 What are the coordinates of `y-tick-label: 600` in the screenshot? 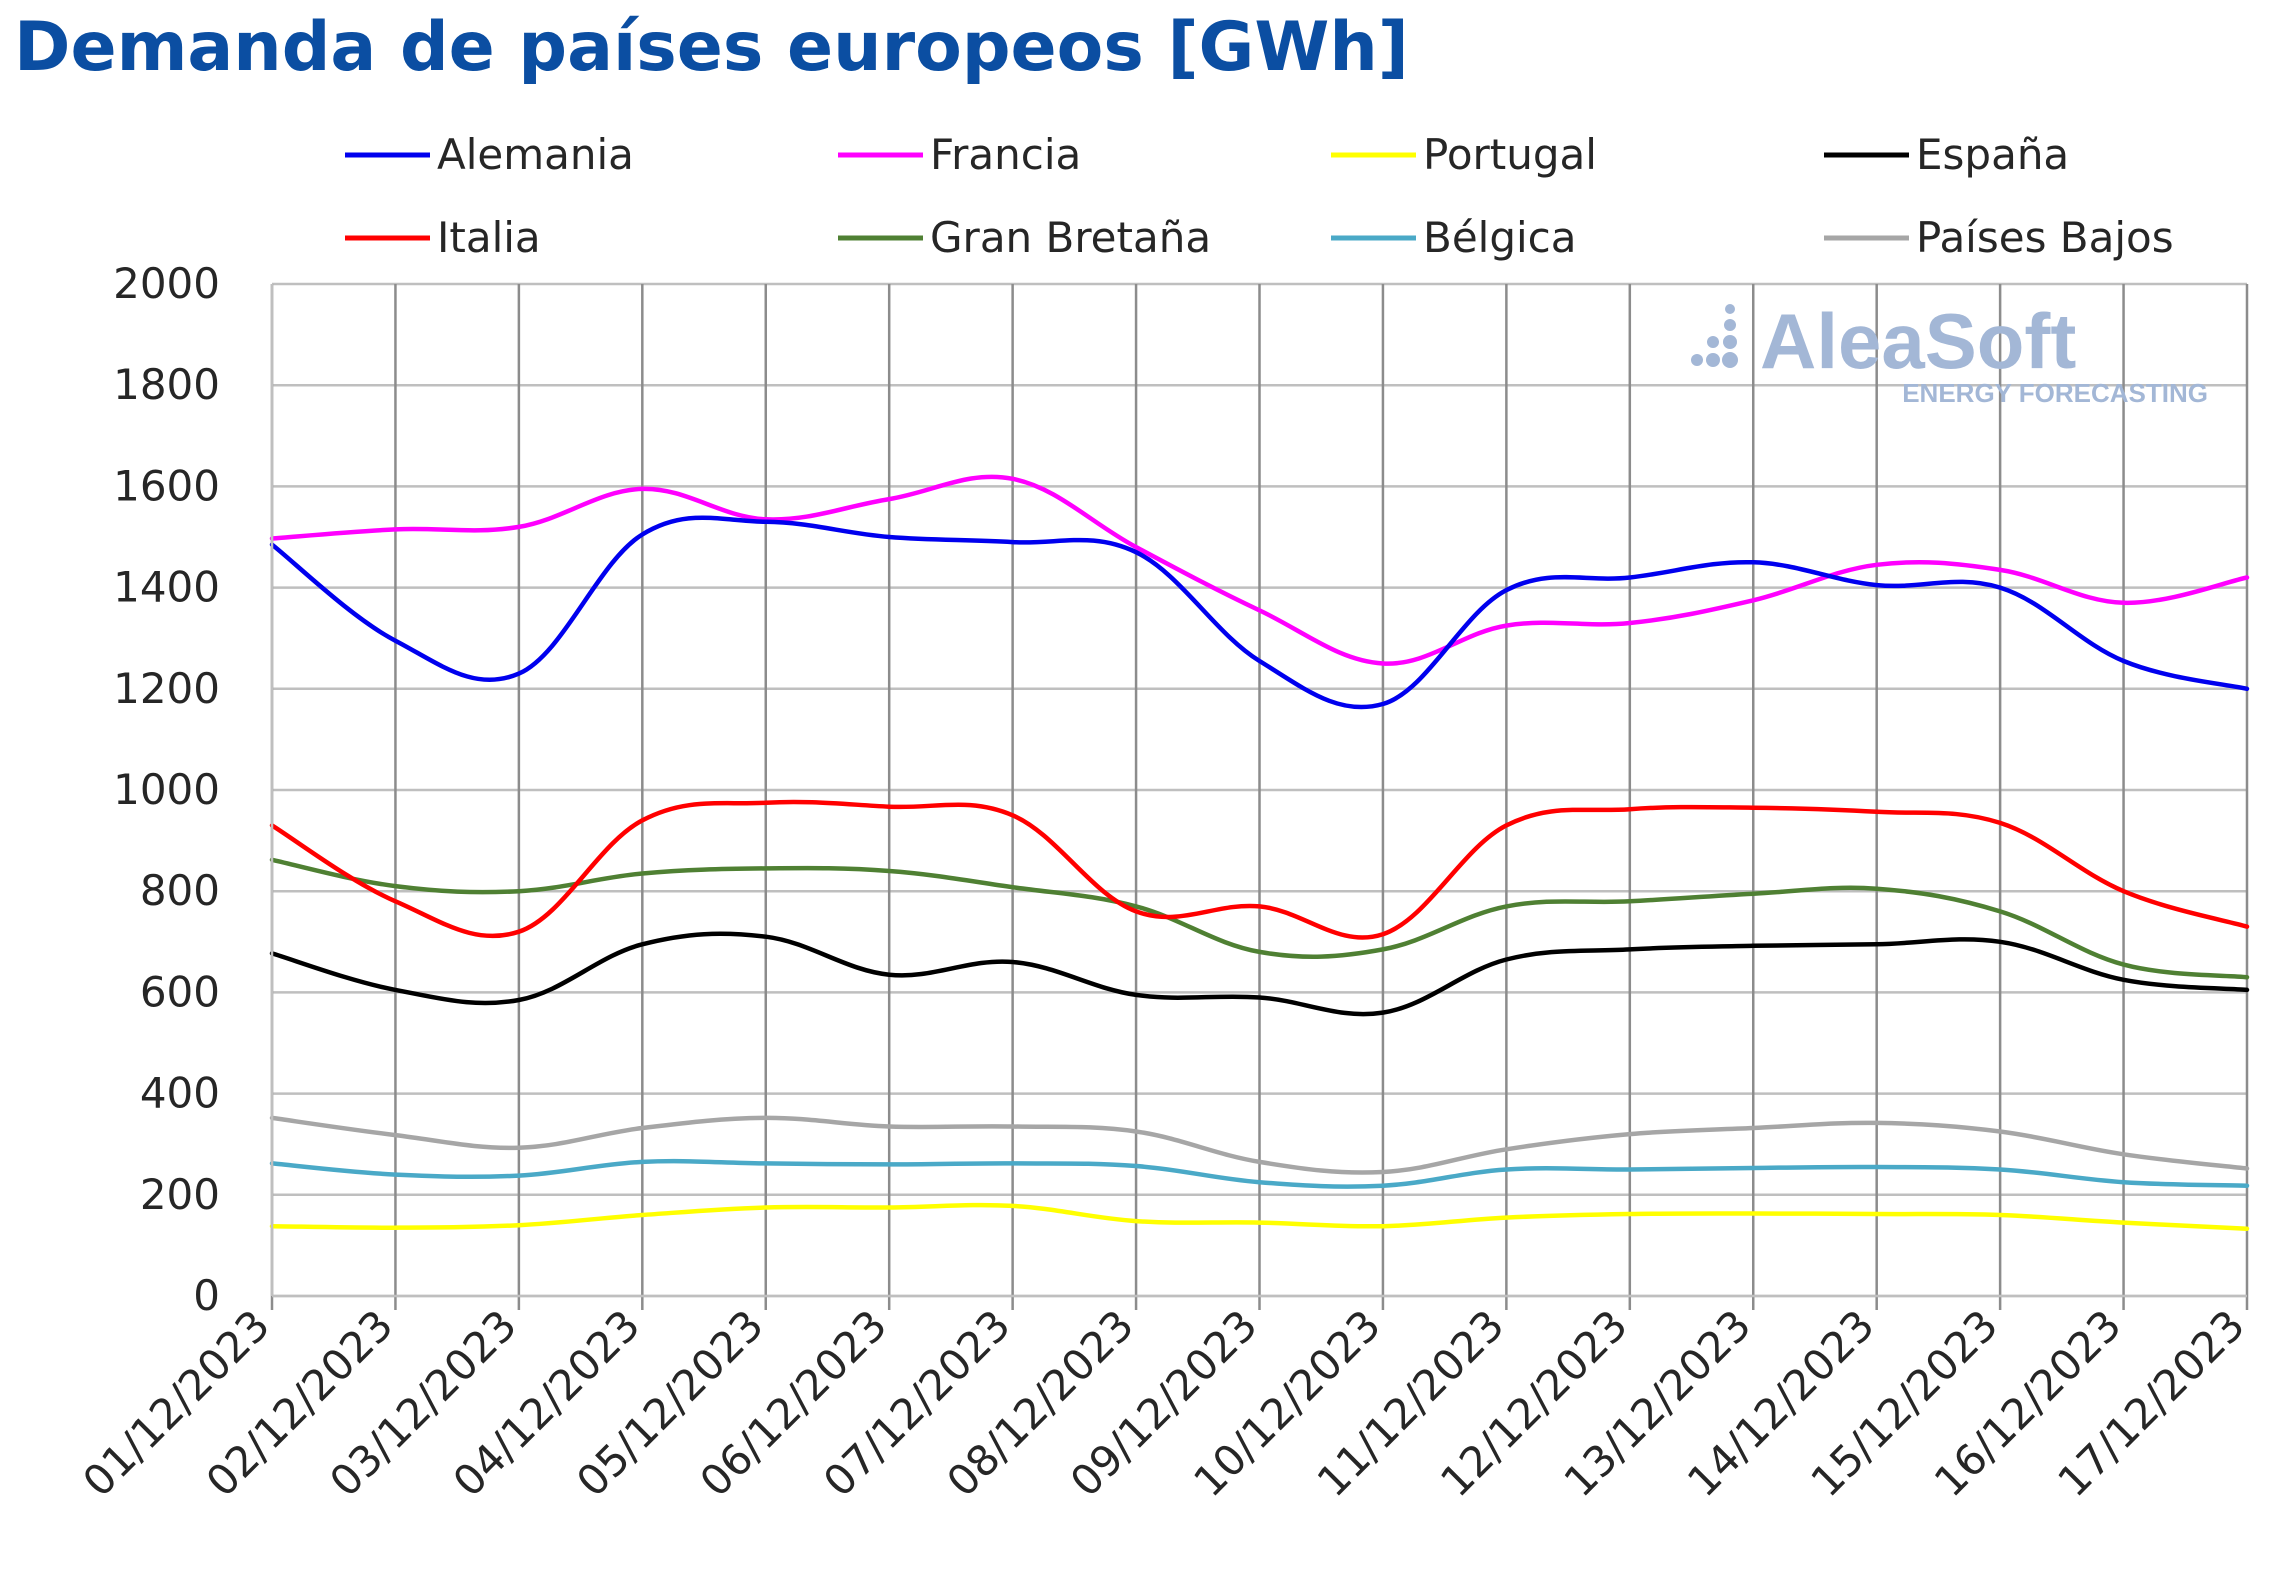 It's located at (180, 991).